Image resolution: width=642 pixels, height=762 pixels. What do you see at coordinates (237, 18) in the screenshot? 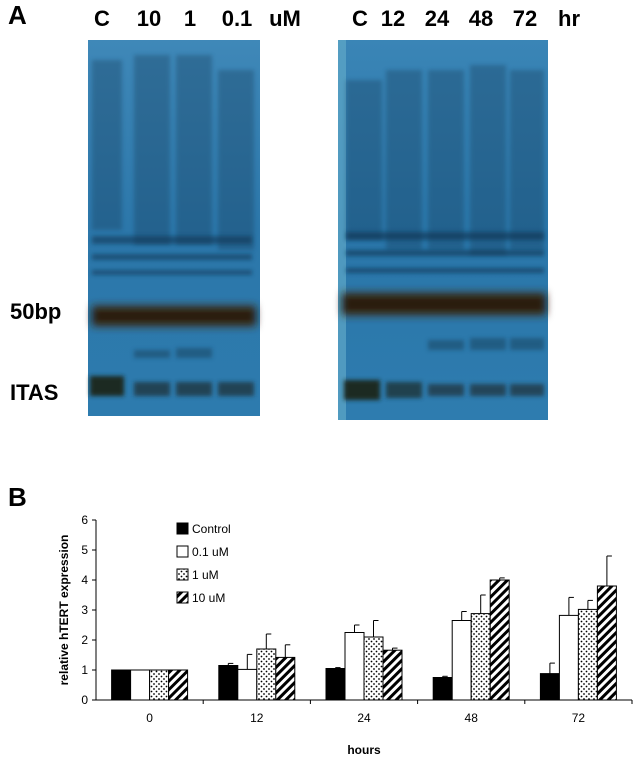
I see `lane-label-0-1: 0.1` at bounding box center [237, 18].